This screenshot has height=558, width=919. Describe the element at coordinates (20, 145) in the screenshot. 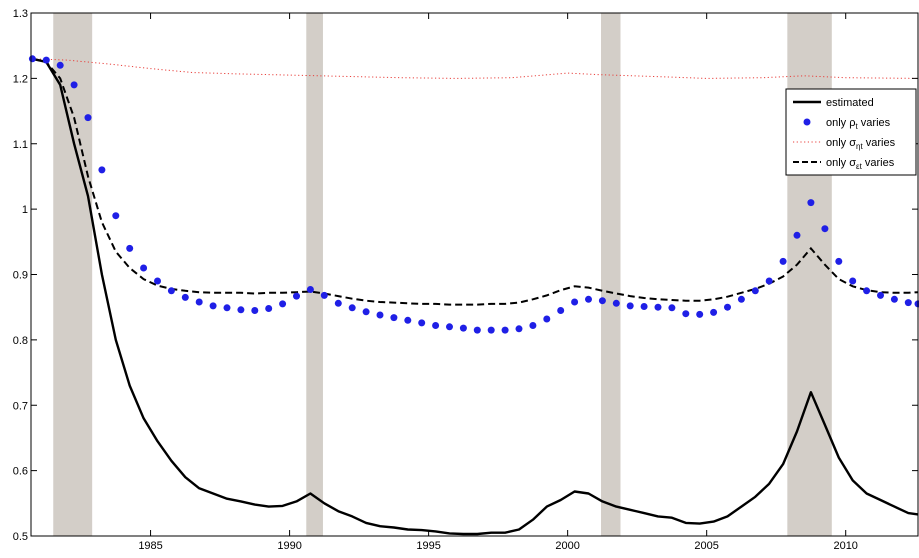

I see `y-tick-label: 1.1` at that location.